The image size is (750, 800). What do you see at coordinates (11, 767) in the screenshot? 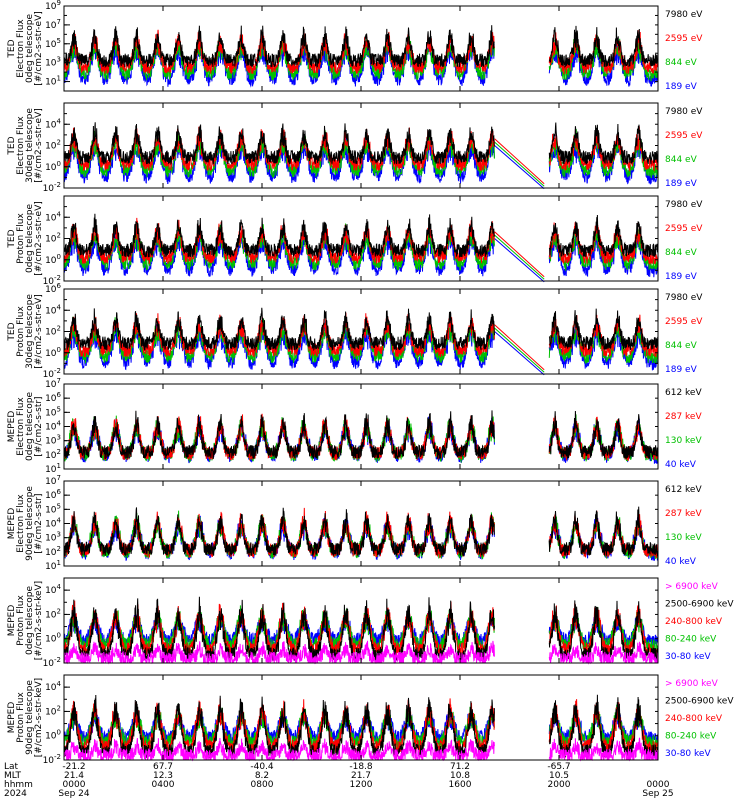
I see `x-row-label: Lat` at bounding box center [11, 767].